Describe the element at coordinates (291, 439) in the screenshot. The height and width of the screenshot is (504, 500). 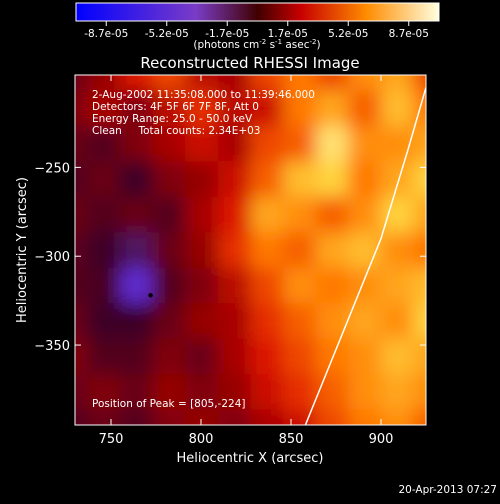
I see `x-tick-label: 850` at that location.